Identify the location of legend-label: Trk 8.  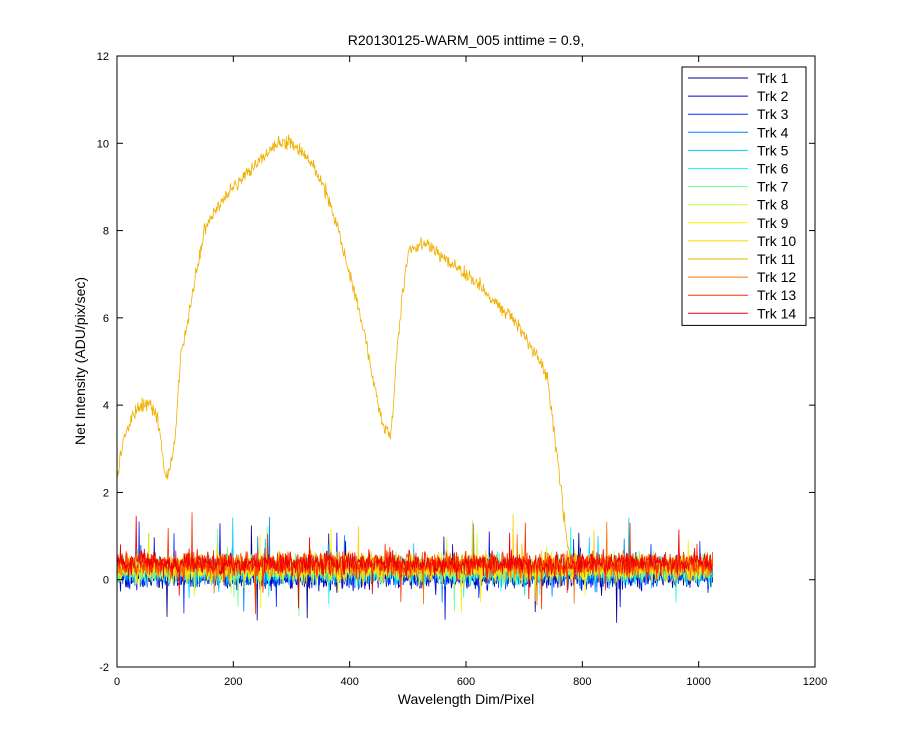
(773, 205).